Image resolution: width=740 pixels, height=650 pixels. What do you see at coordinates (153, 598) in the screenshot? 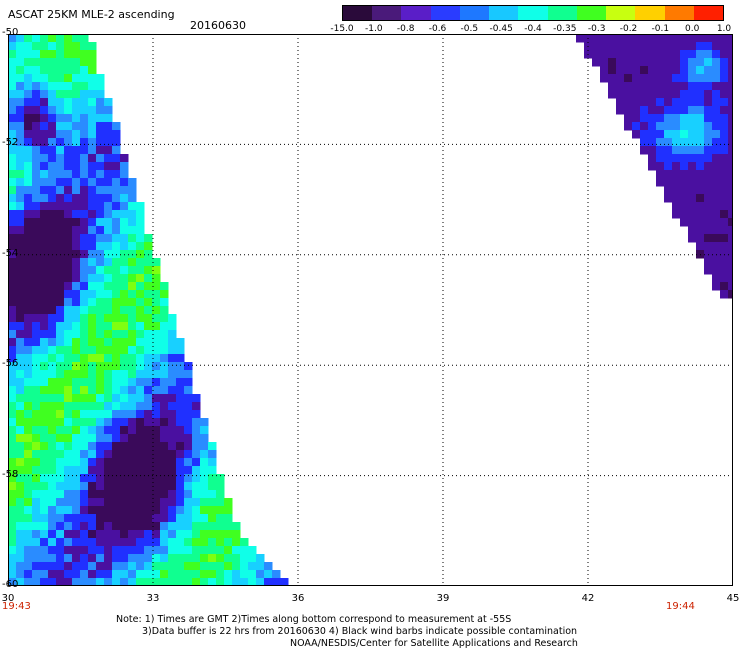
I see `longitude-tick-label: 33` at bounding box center [153, 598].